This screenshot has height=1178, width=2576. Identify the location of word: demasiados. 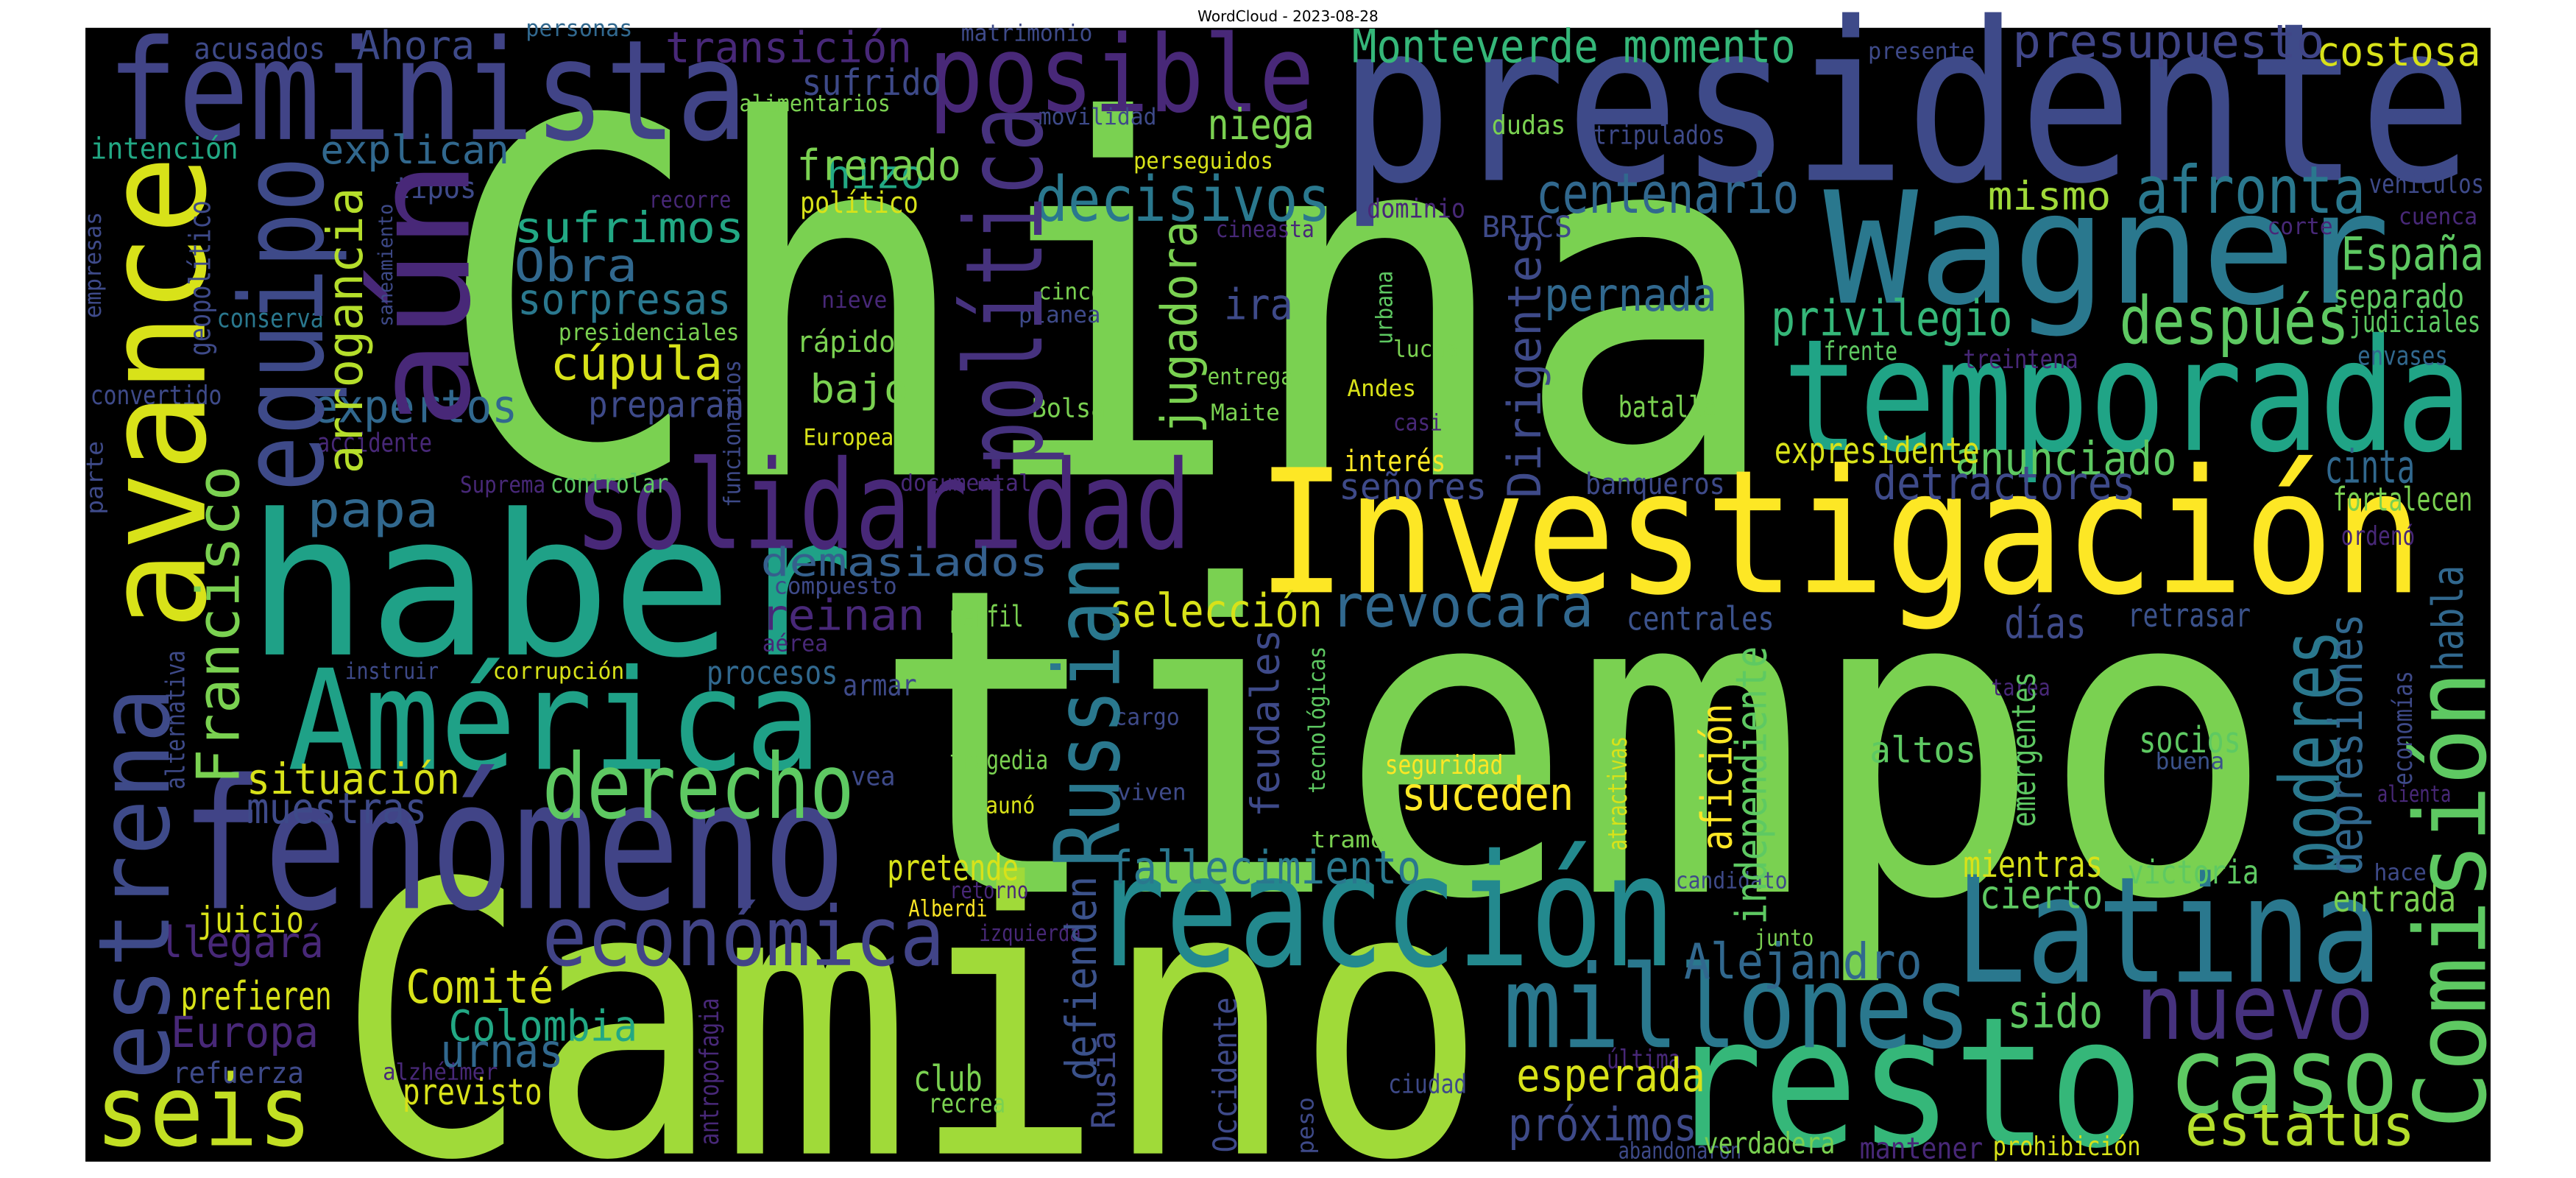
(904, 562).